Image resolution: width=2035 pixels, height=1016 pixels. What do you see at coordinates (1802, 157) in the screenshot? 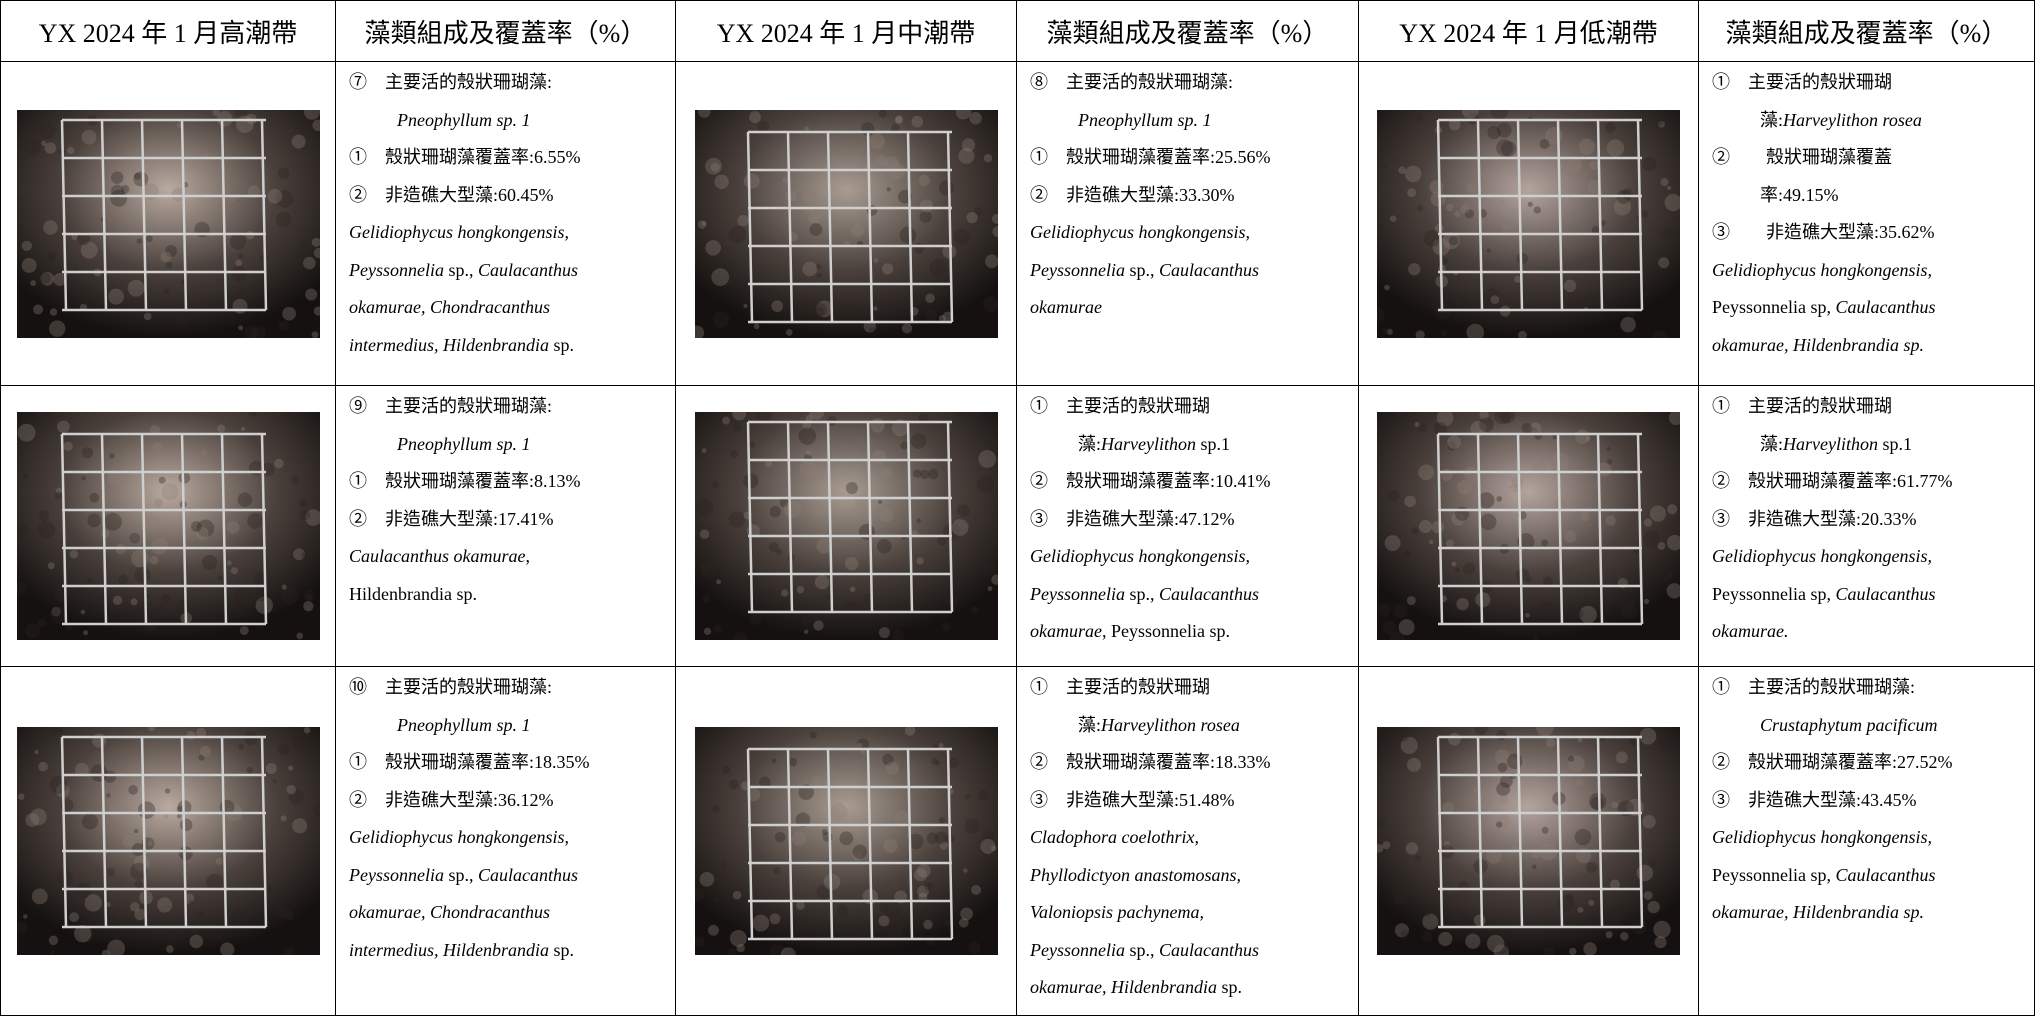
I see `text-segment: ② 殼狀珊瑚藻覆蓋` at bounding box center [1802, 157].